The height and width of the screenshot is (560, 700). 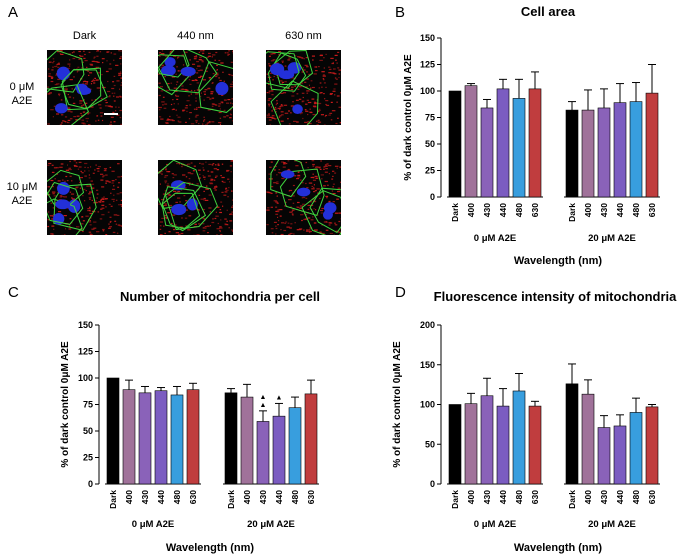 I want to click on y-tick-label: 25, so click(x=430, y=171).